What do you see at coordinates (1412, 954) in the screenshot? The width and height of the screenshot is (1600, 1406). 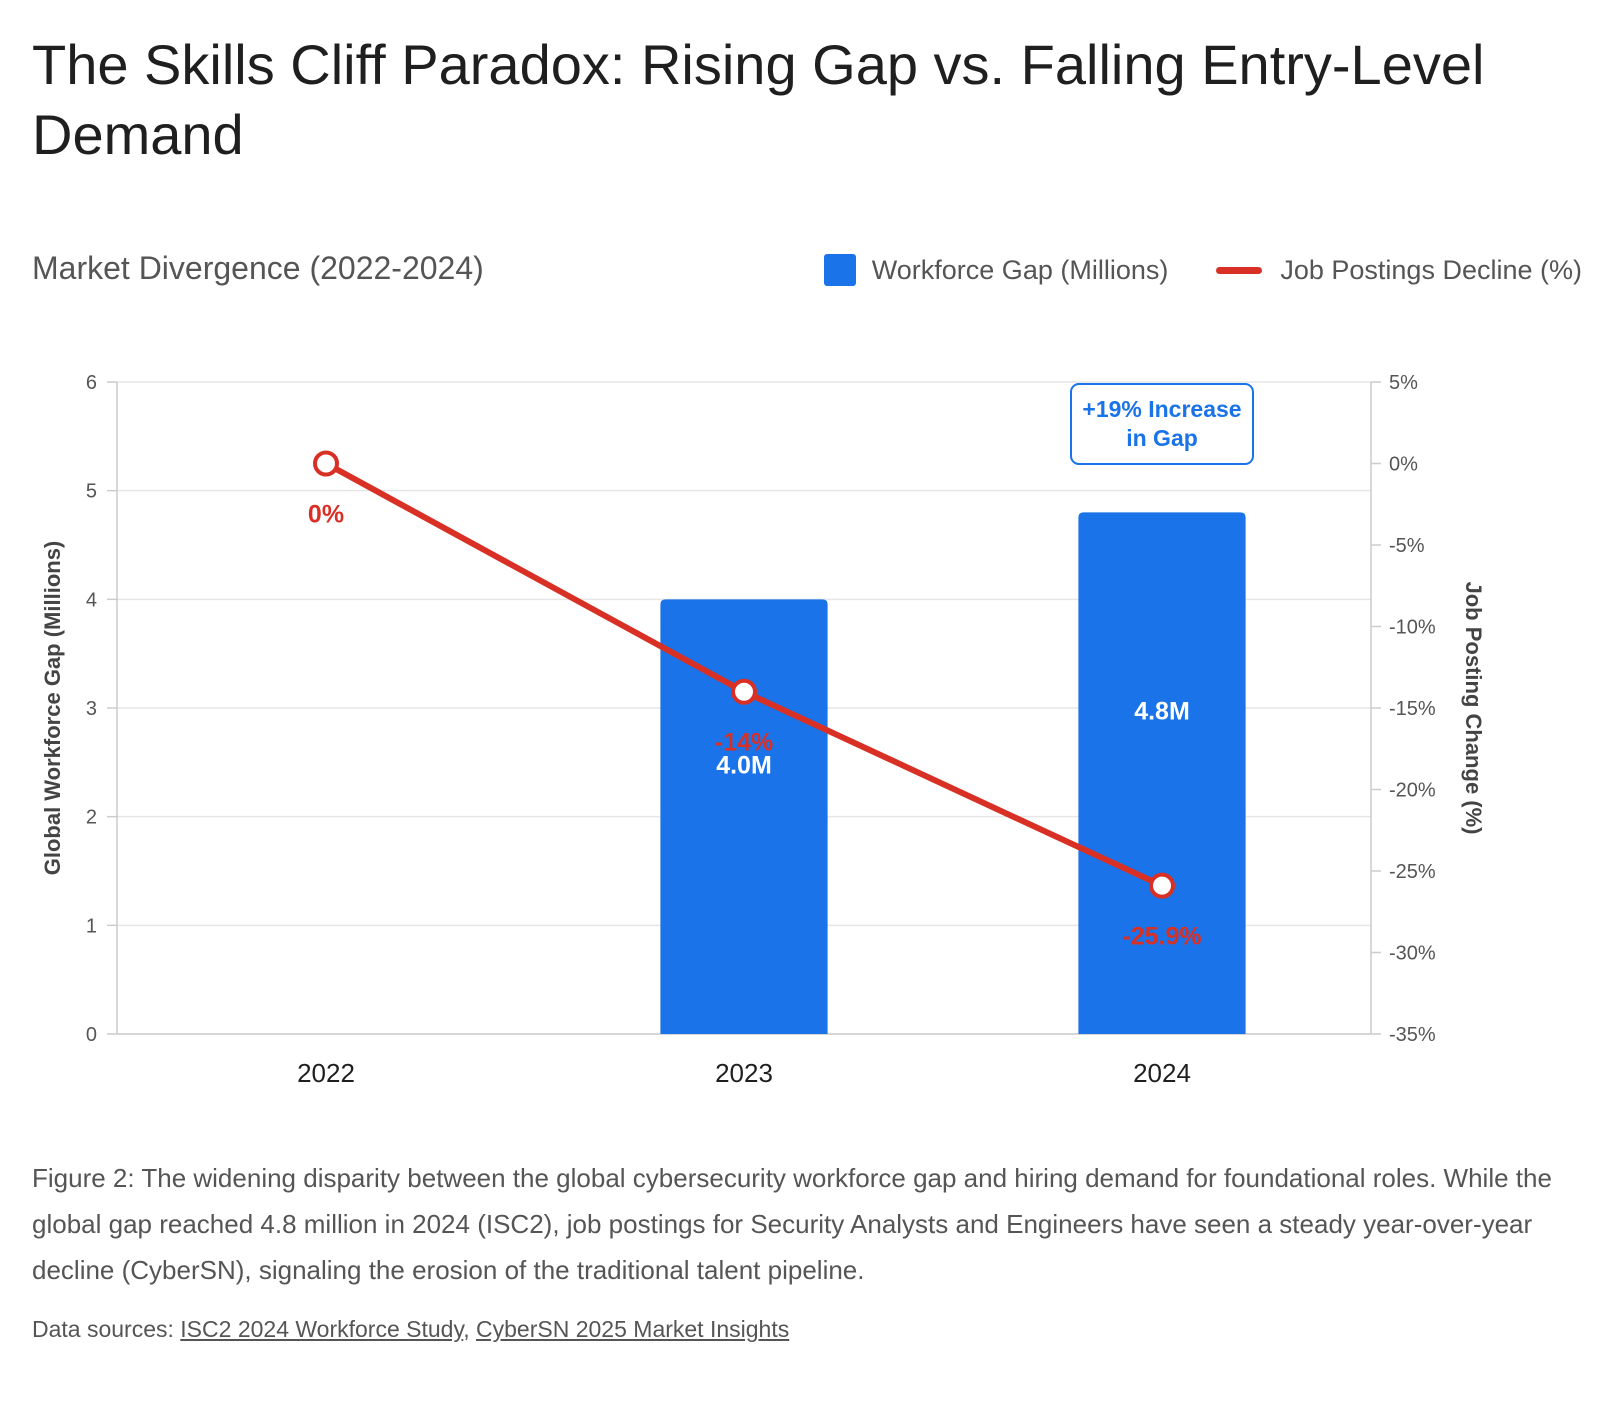 I see `right-tick-label: -30%` at bounding box center [1412, 954].